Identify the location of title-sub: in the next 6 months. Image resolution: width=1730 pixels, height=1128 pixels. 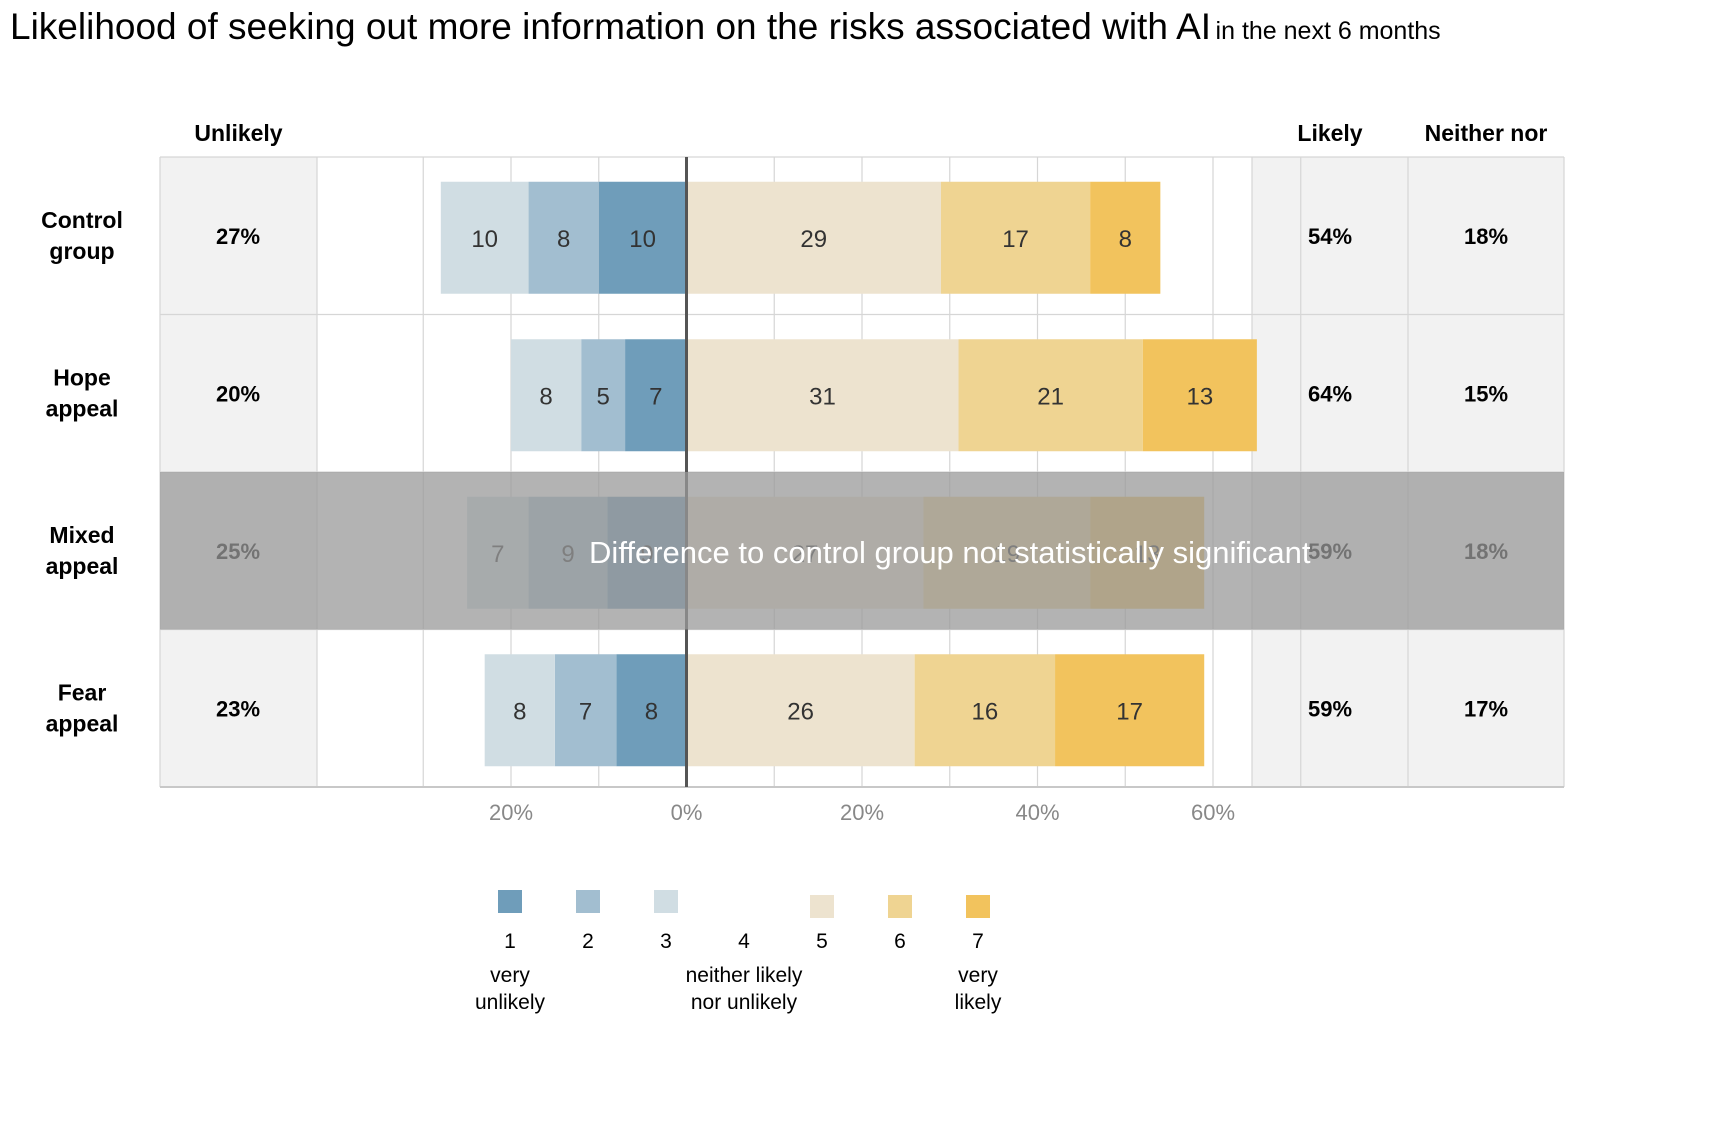
(1328, 31).